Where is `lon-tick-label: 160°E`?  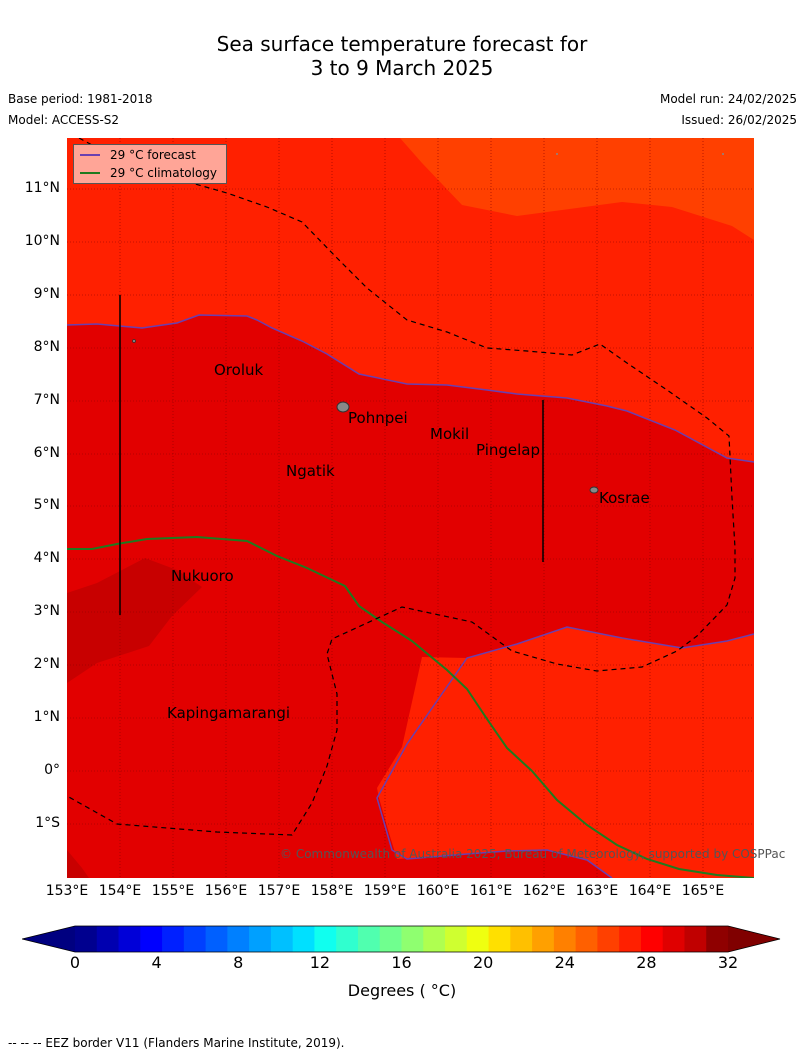 lon-tick-label: 160°E is located at coordinates (438, 891).